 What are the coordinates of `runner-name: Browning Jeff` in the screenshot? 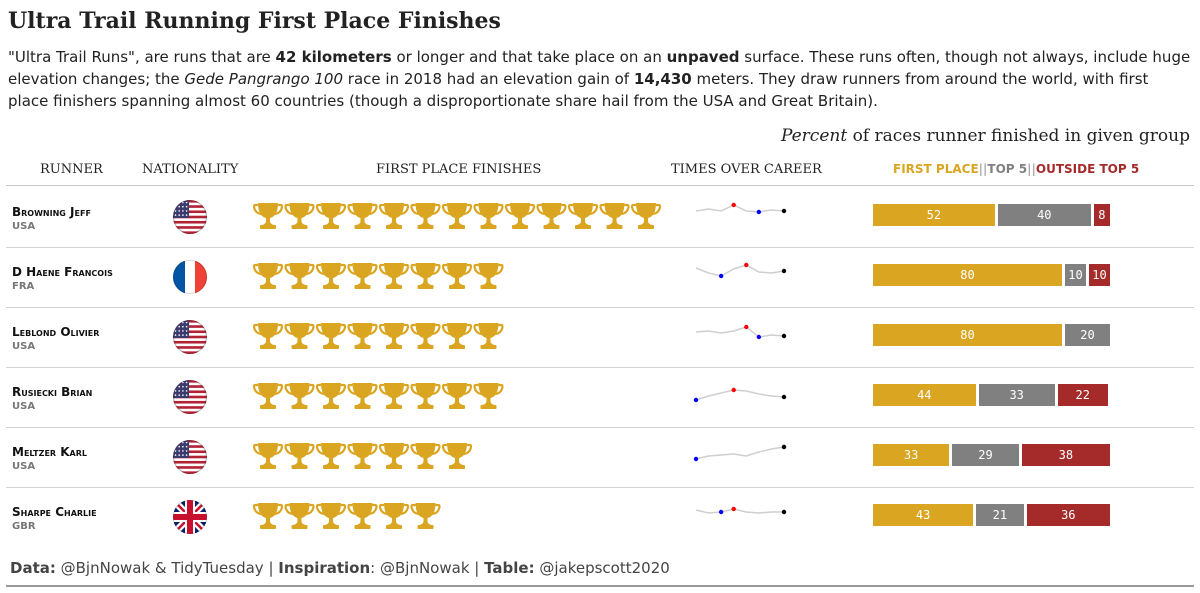 It's located at (51, 212).